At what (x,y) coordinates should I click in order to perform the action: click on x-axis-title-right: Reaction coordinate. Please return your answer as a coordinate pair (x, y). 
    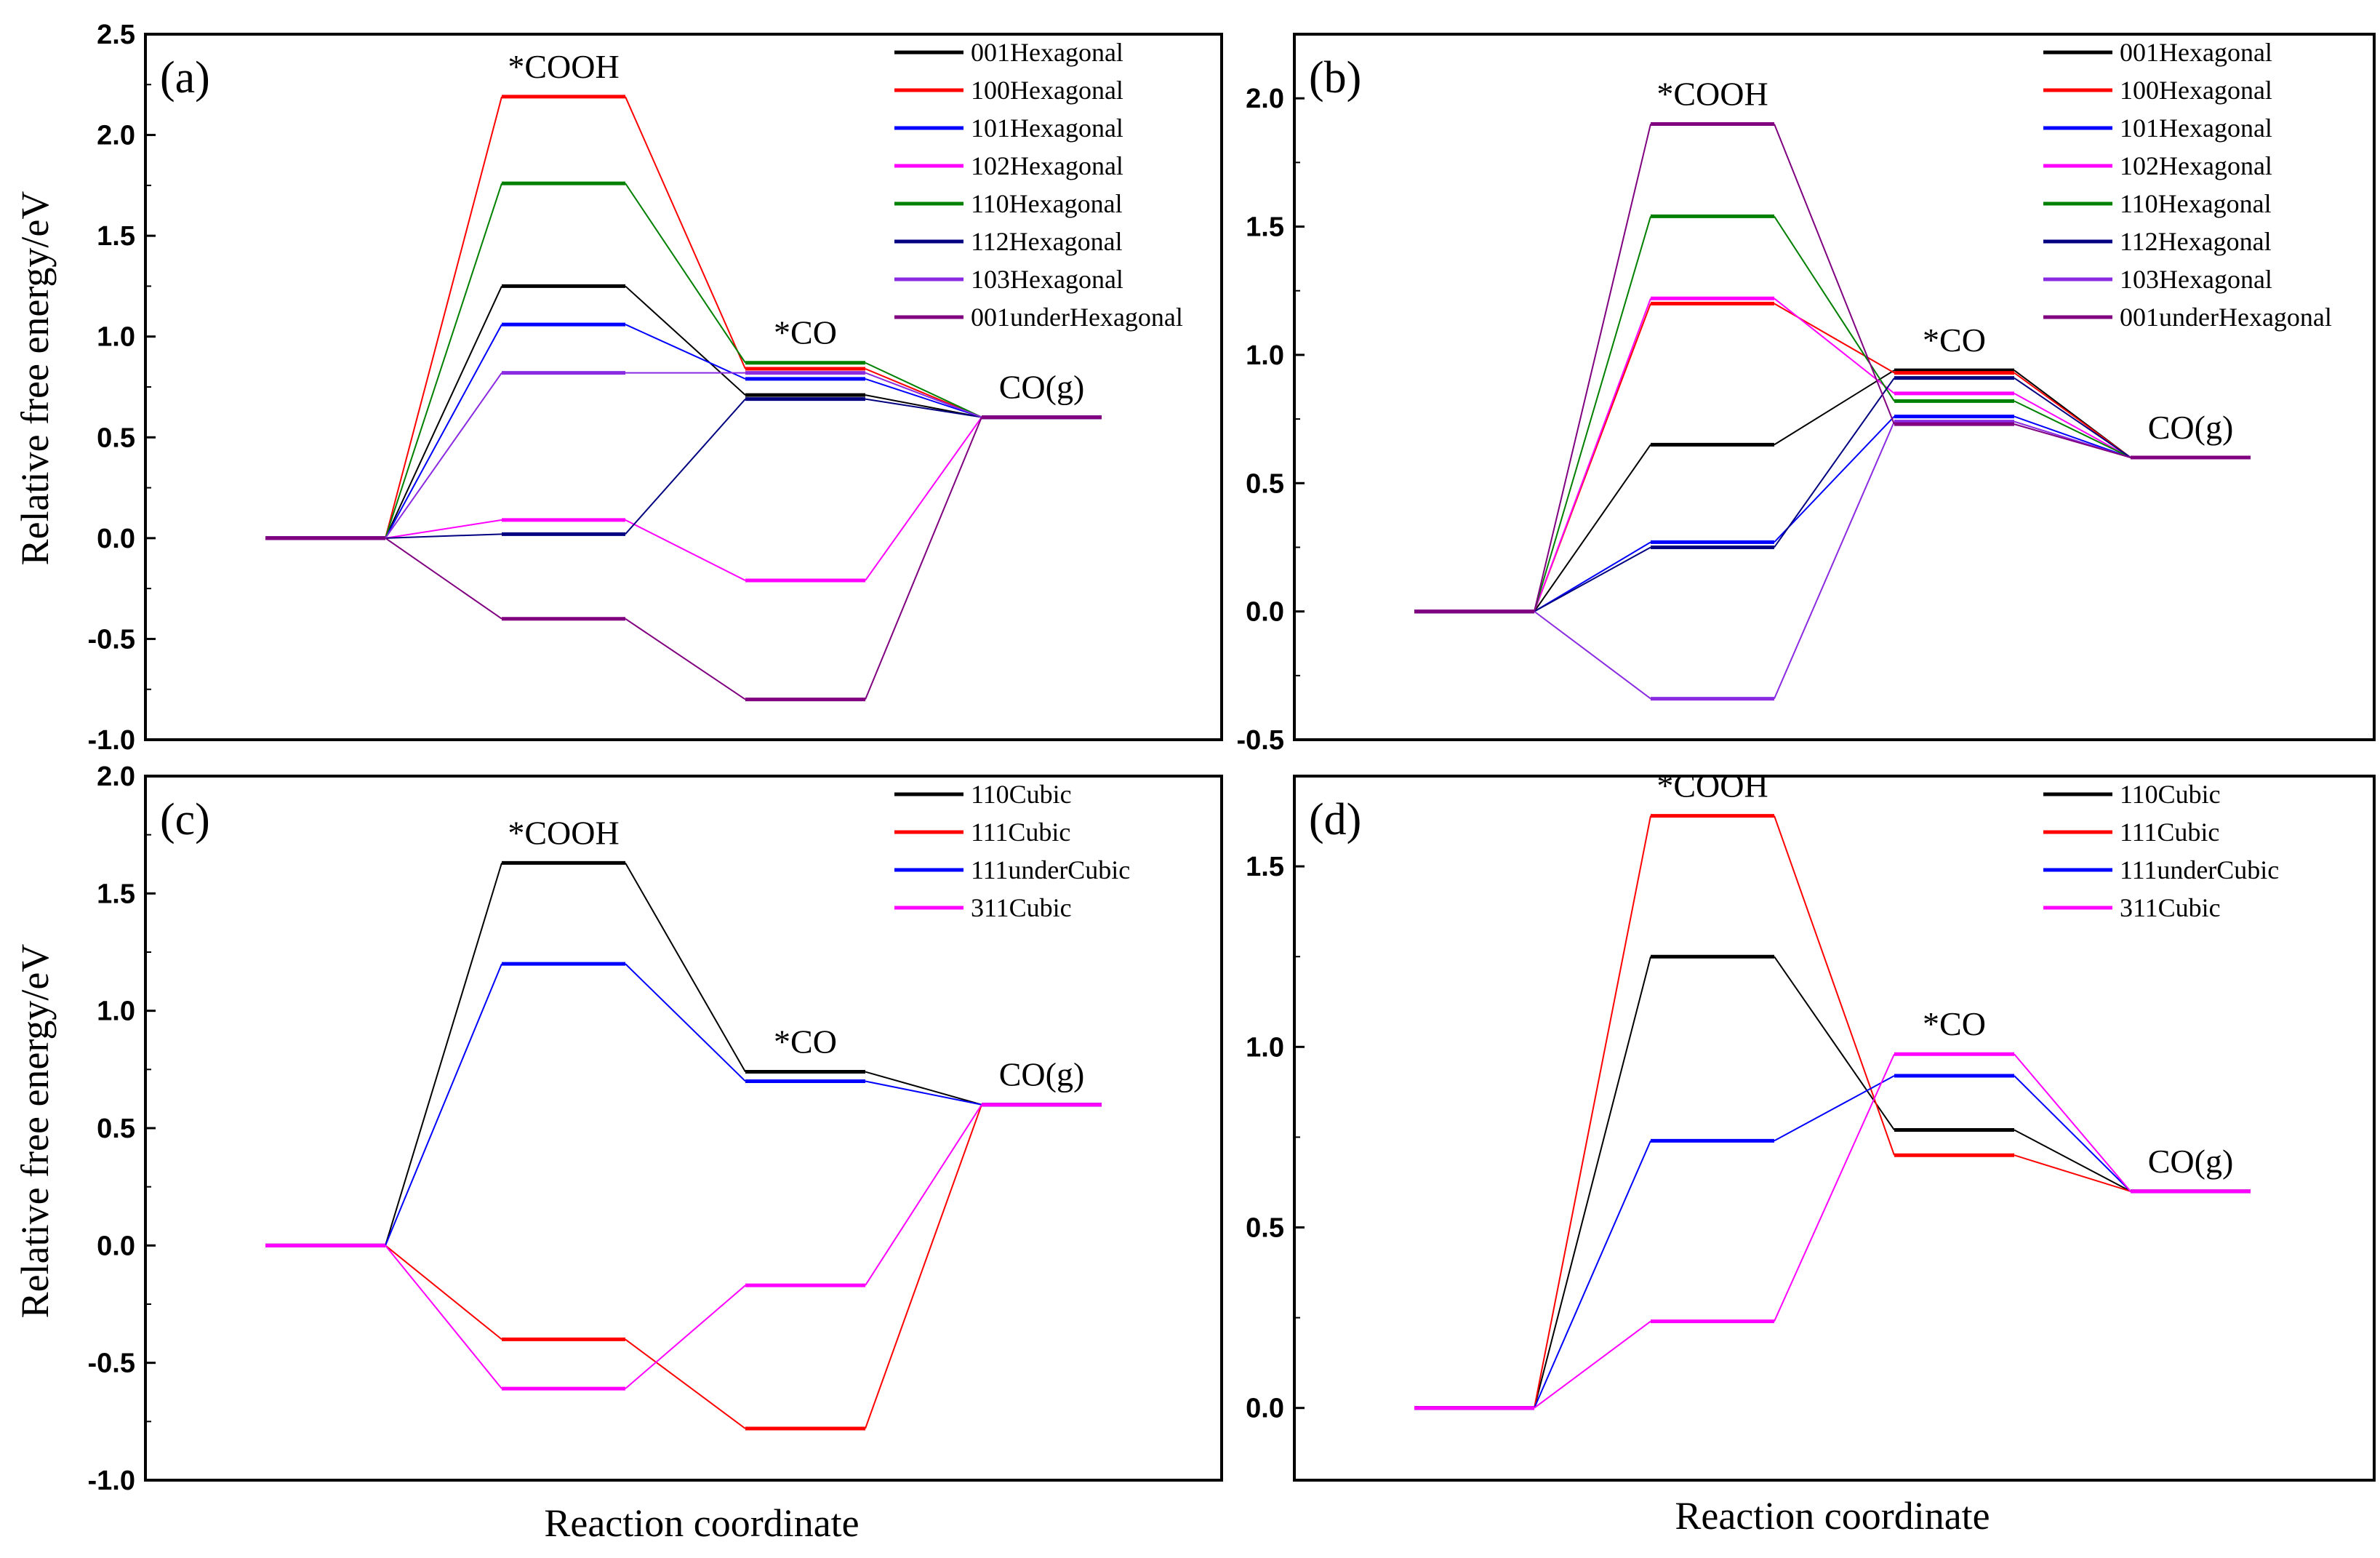
    Looking at the image, I should click on (1832, 1516).